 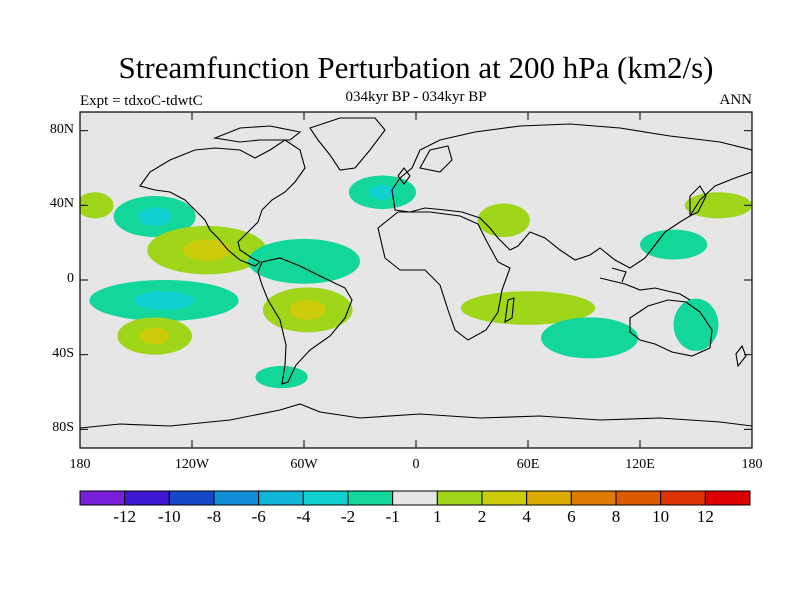 What do you see at coordinates (571, 516) in the screenshot?
I see `colorbar-label: 6` at bounding box center [571, 516].